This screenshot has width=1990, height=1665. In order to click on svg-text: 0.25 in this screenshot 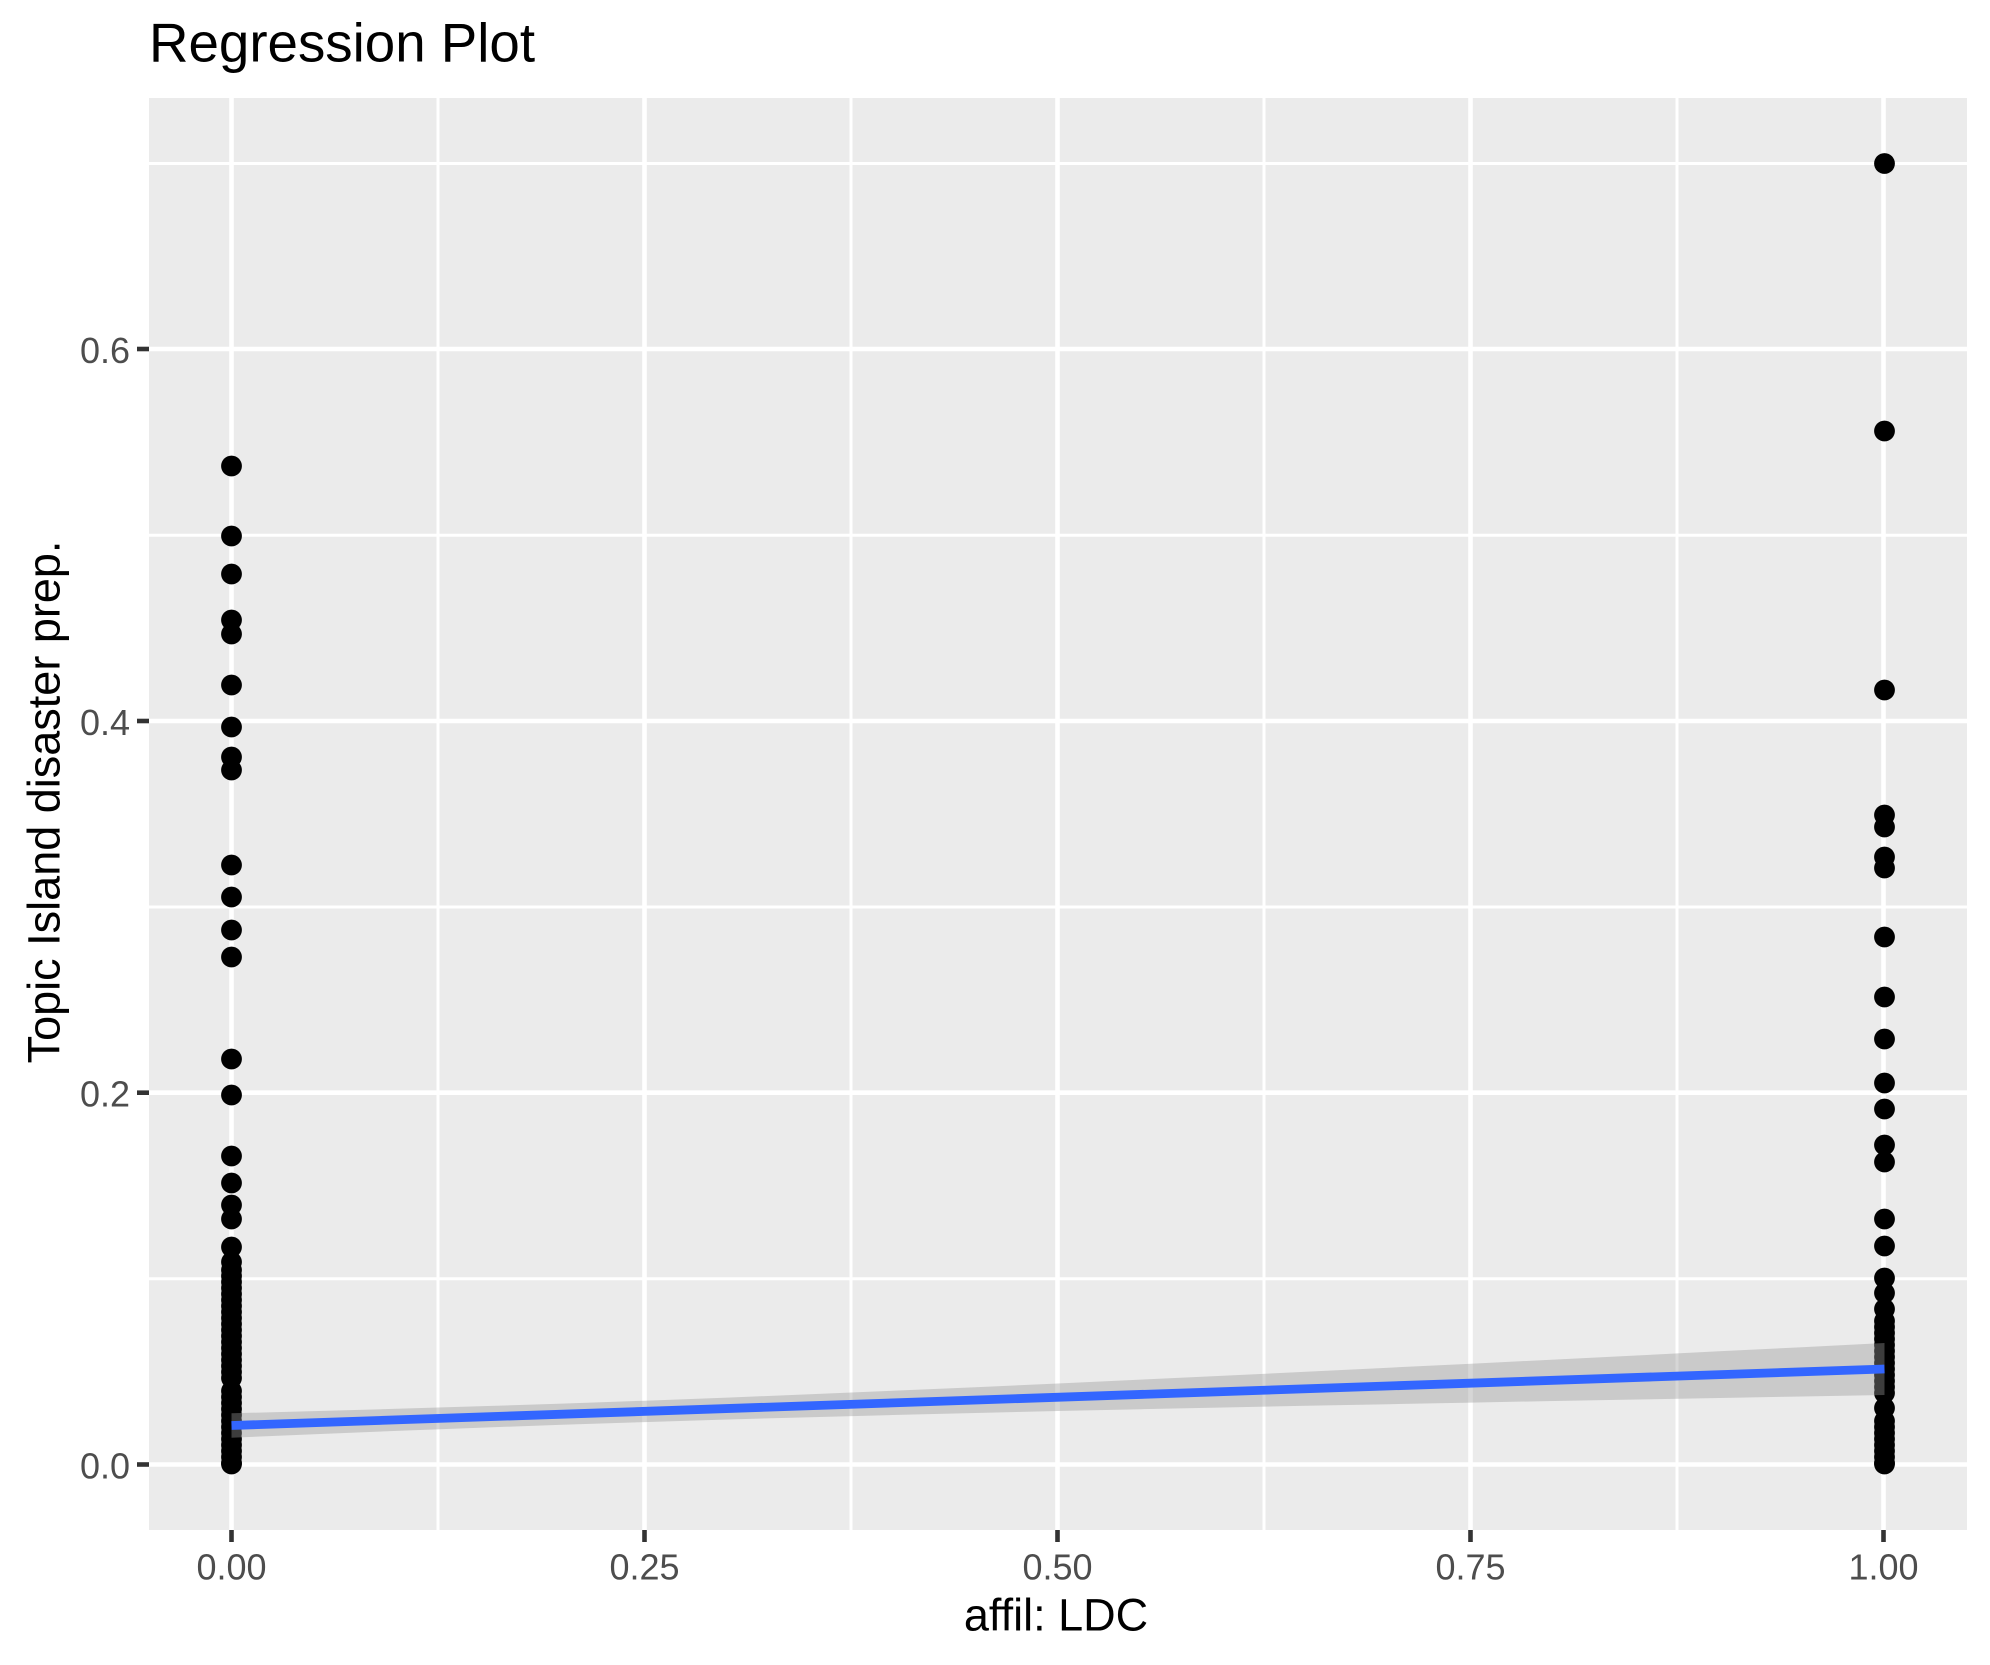, I will do `click(644, 1567)`.